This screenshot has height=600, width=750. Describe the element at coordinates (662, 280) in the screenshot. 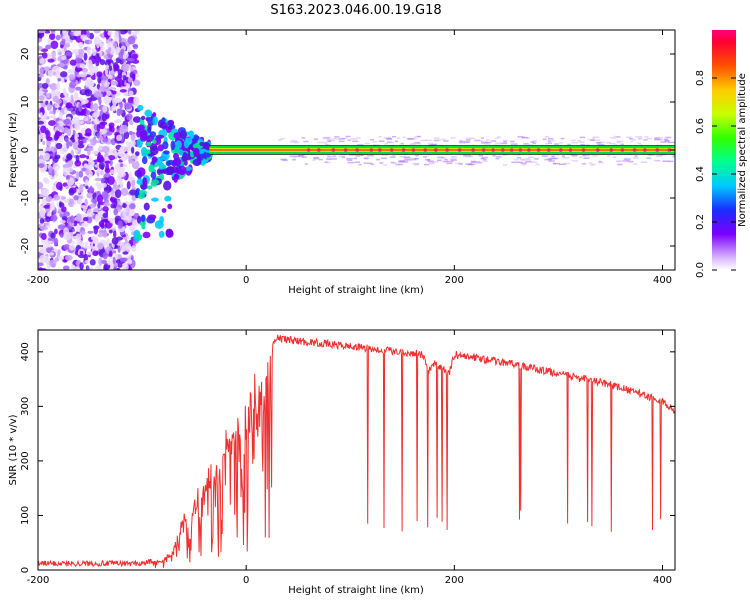

I see `spectrogram-xtick-label: 400` at that location.